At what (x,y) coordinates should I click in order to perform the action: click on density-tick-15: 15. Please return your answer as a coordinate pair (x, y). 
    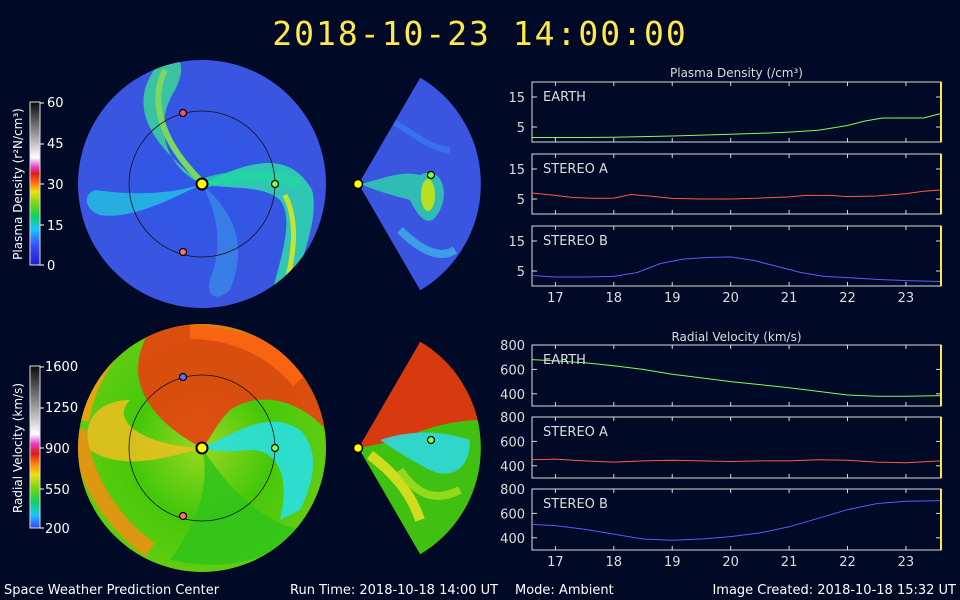
    Looking at the image, I should click on (55, 226).